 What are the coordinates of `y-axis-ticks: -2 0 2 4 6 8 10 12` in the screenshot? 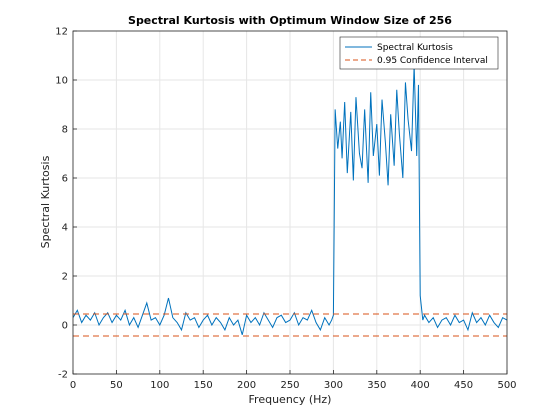 It's located at (66, 204).